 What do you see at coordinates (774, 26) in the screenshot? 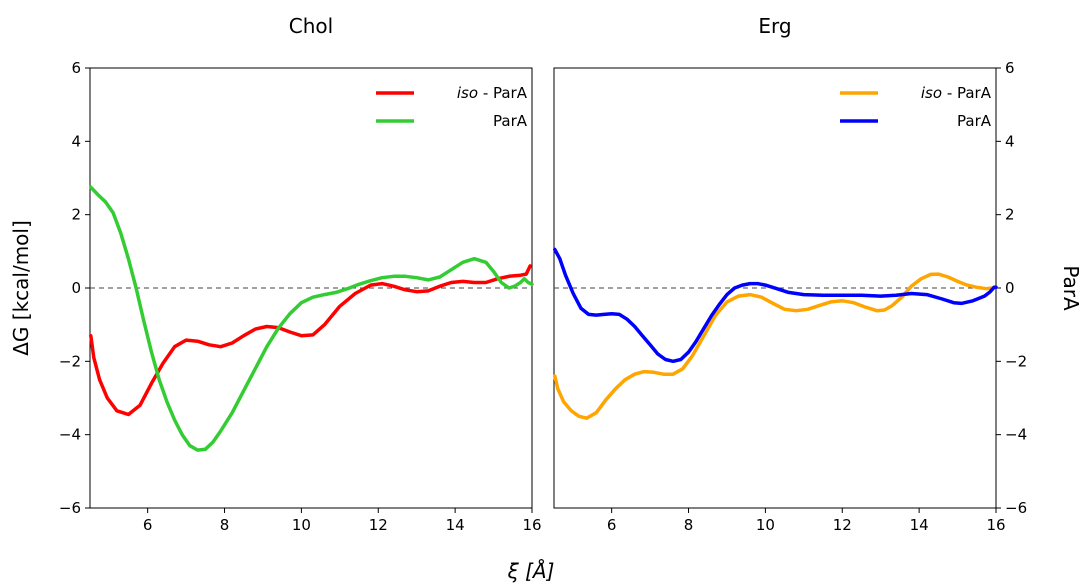
I see `chart-title: Erg` at bounding box center [774, 26].